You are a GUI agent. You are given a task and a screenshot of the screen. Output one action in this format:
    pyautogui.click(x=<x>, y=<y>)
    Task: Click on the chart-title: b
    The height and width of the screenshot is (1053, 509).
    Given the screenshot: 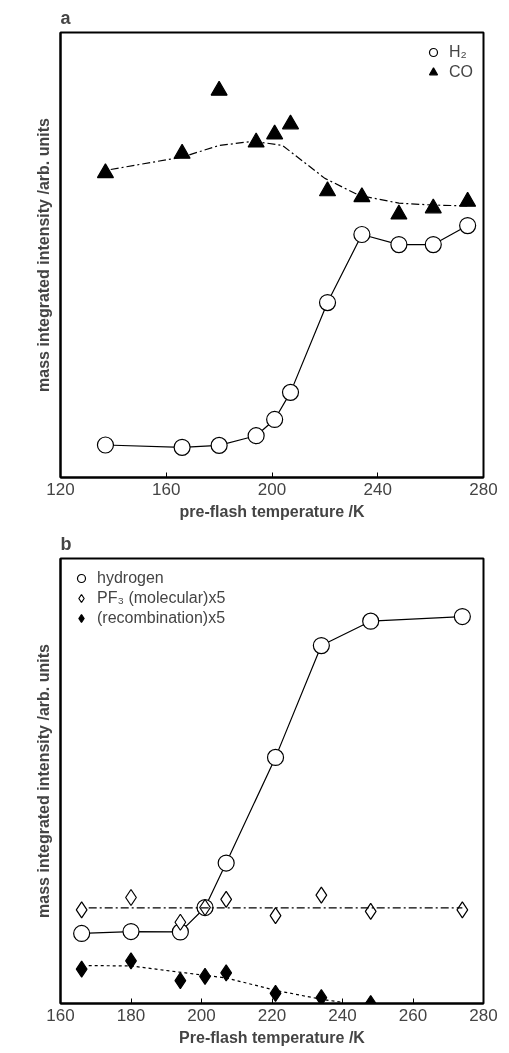 What is the action you would take?
    pyautogui.click(x=66, y=543)
    